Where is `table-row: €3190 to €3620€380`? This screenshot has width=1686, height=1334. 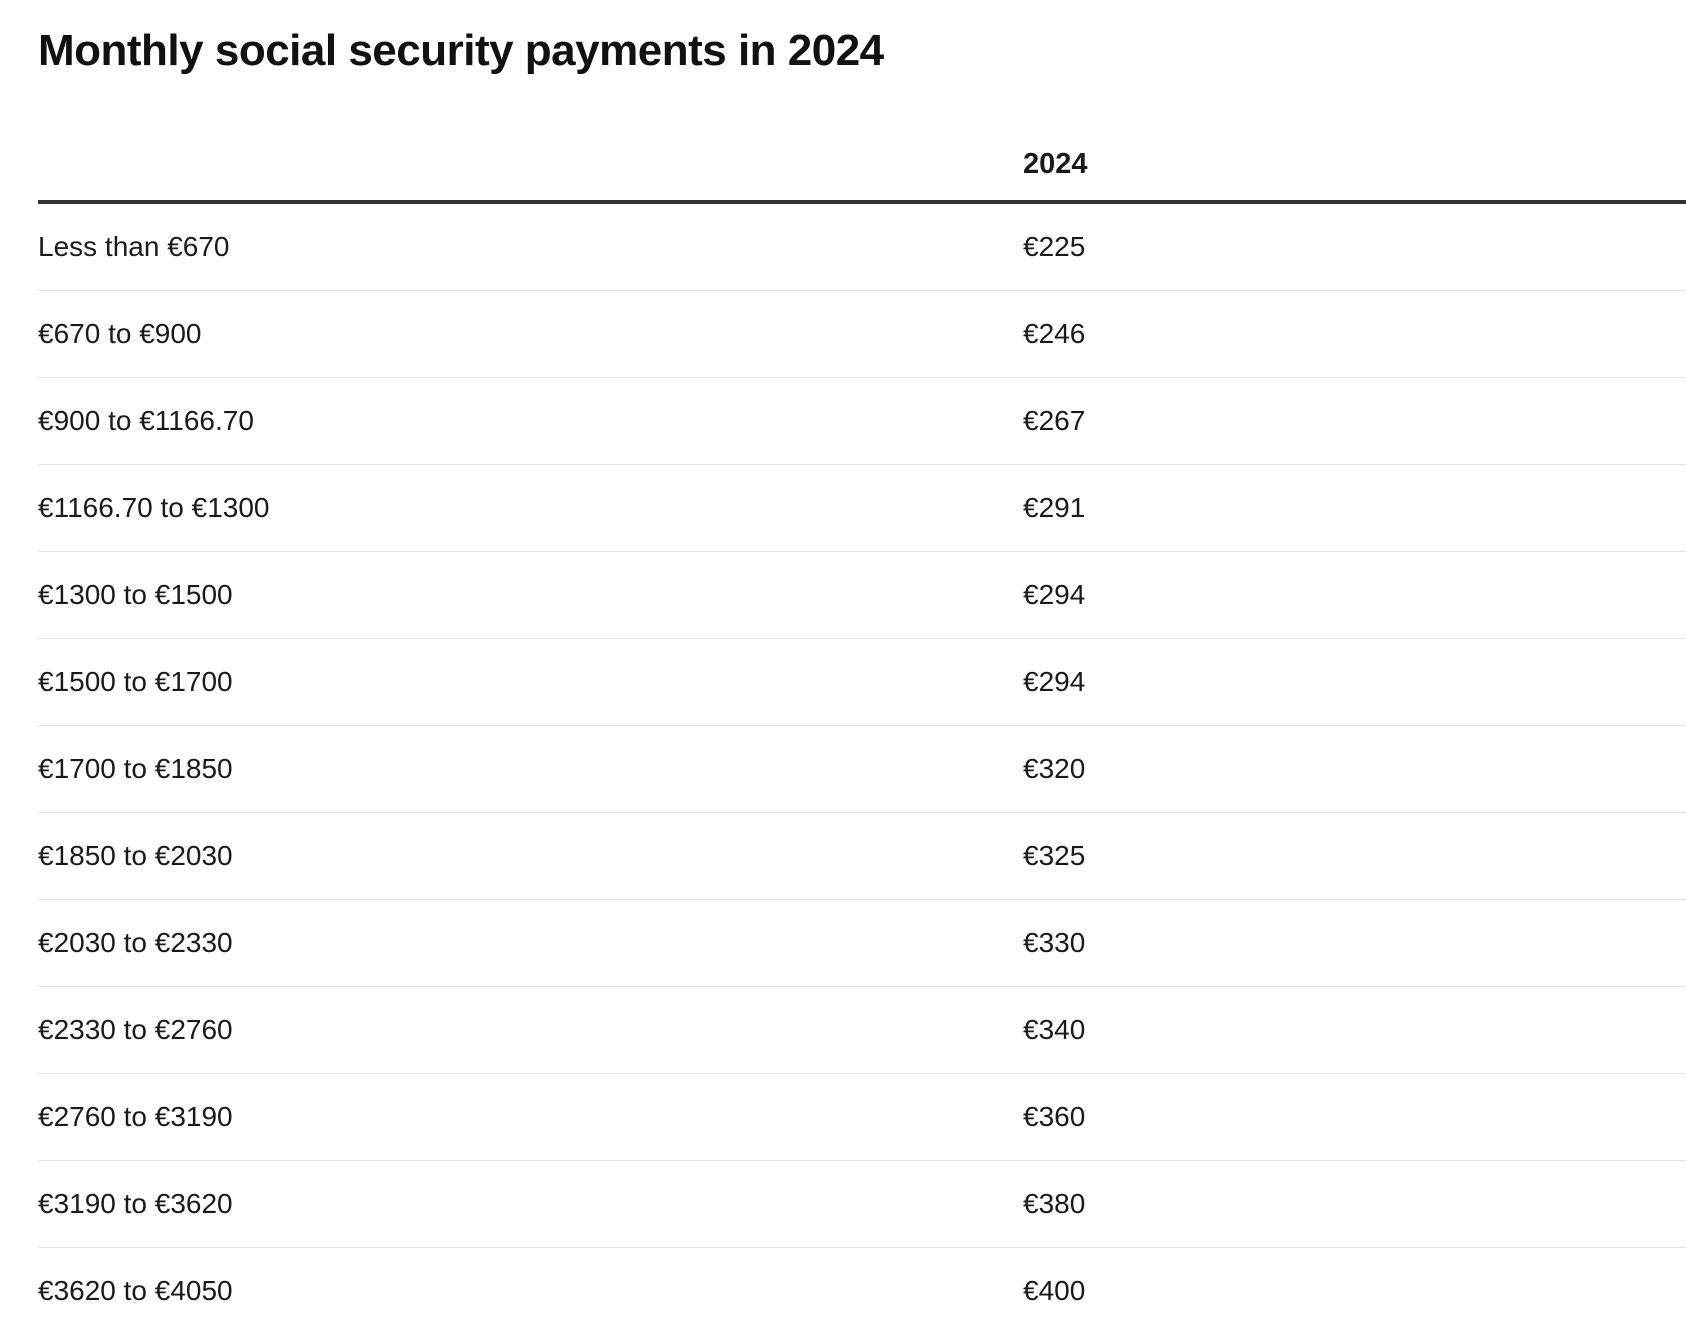
table-row: €3190 to €3620€380 is located at coordinates (862, 1204).